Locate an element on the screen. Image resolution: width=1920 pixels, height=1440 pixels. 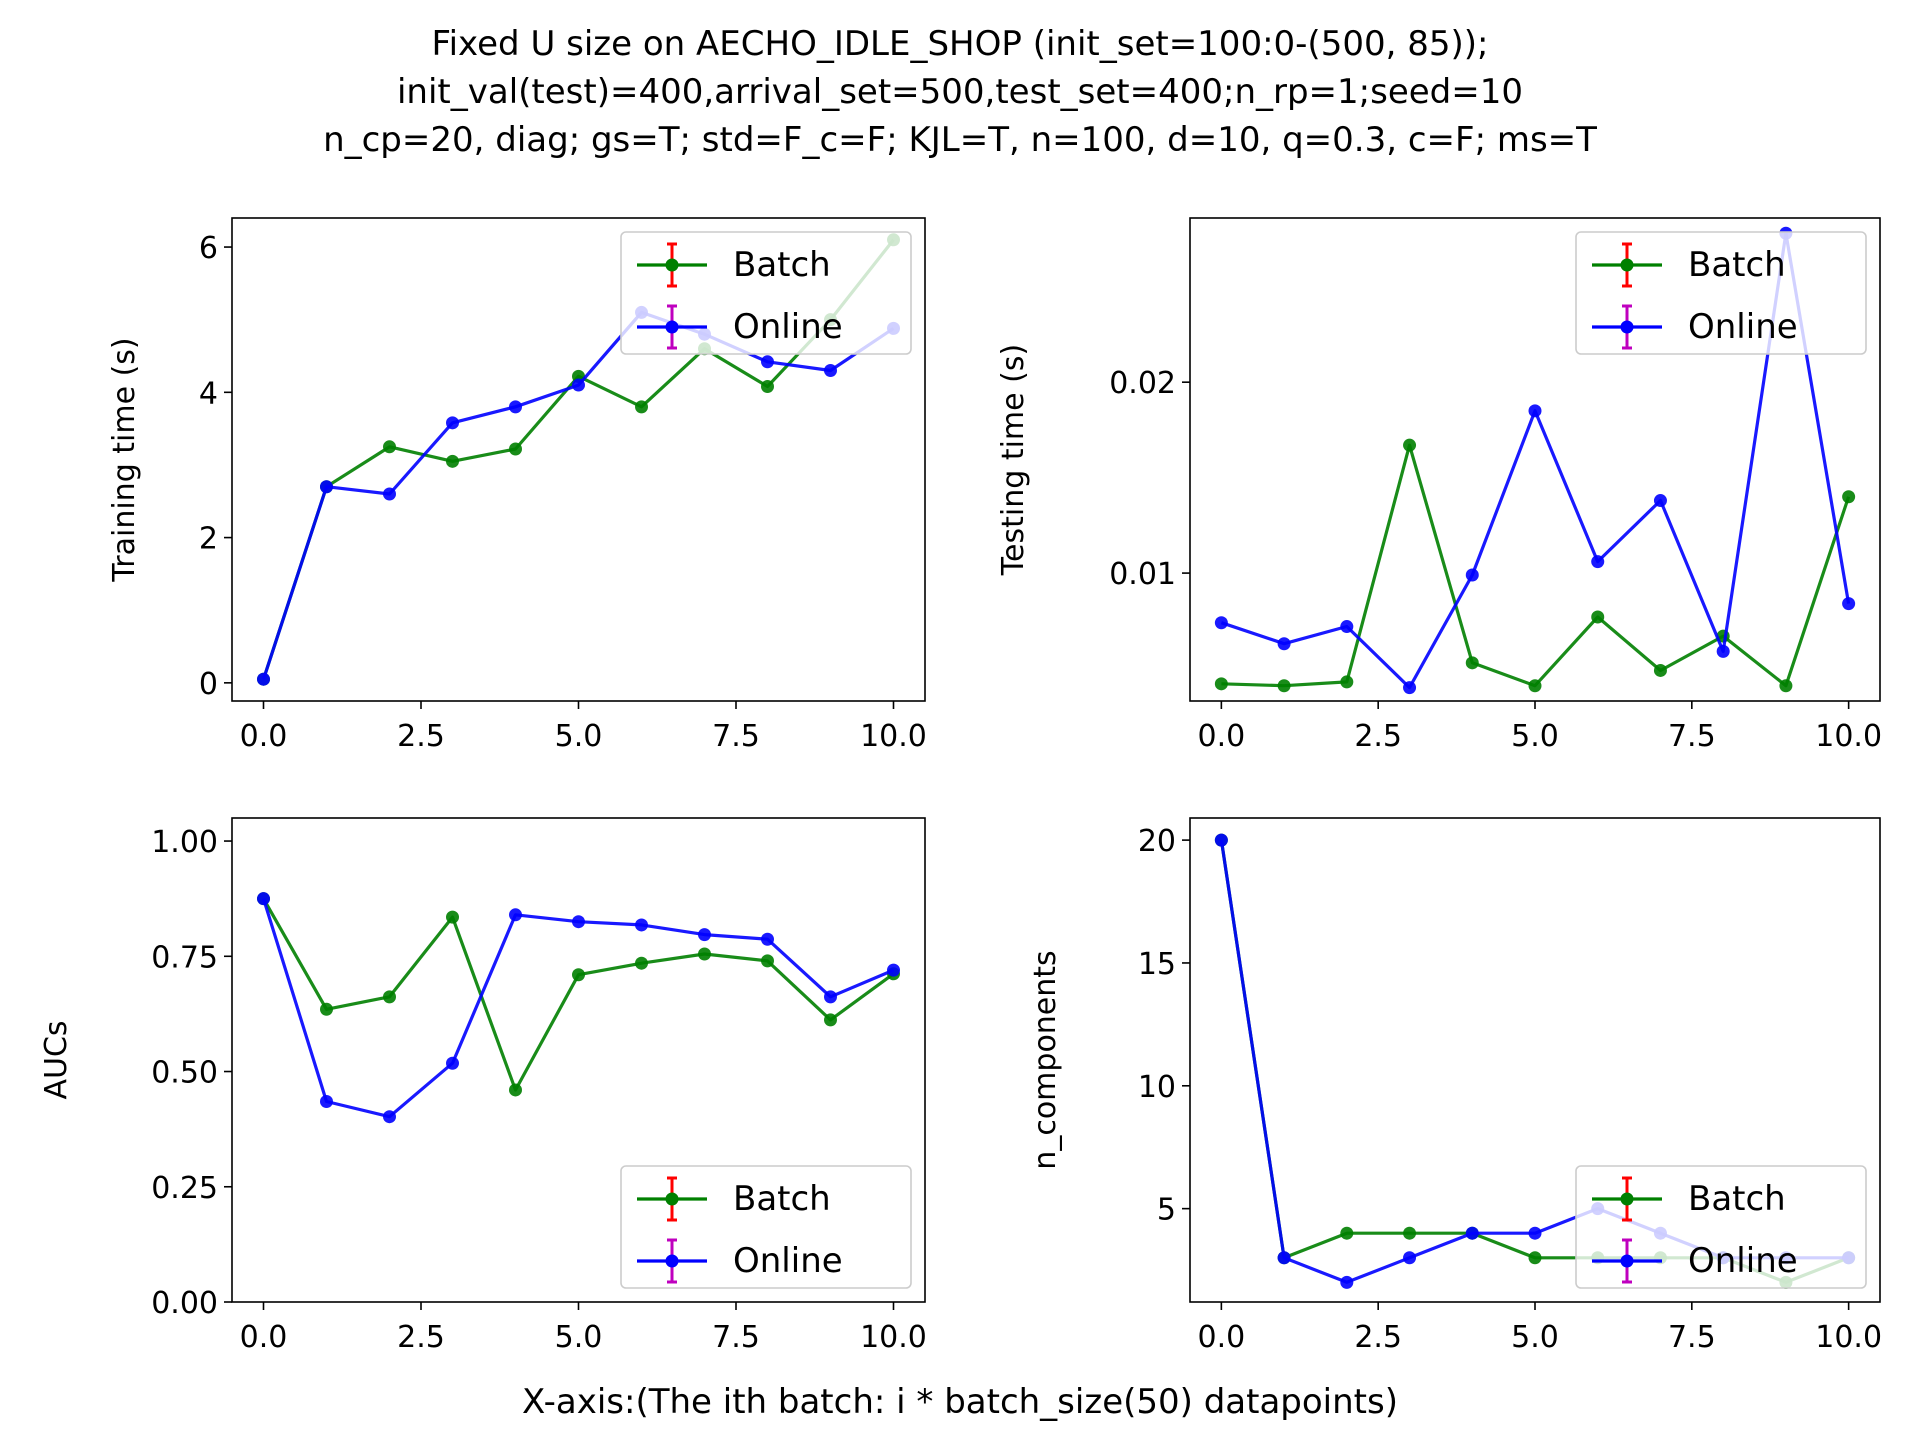
legend: Batch Online is located at coordinates (766, 1227).